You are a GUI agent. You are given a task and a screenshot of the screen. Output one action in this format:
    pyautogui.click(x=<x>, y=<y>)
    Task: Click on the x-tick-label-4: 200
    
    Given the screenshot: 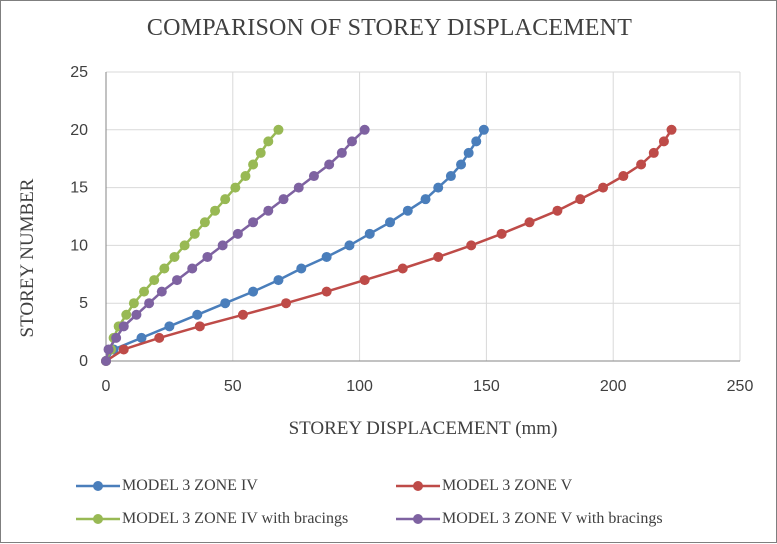 What is the action you would take?
    pyautogui.click(x=613, y=386)
    